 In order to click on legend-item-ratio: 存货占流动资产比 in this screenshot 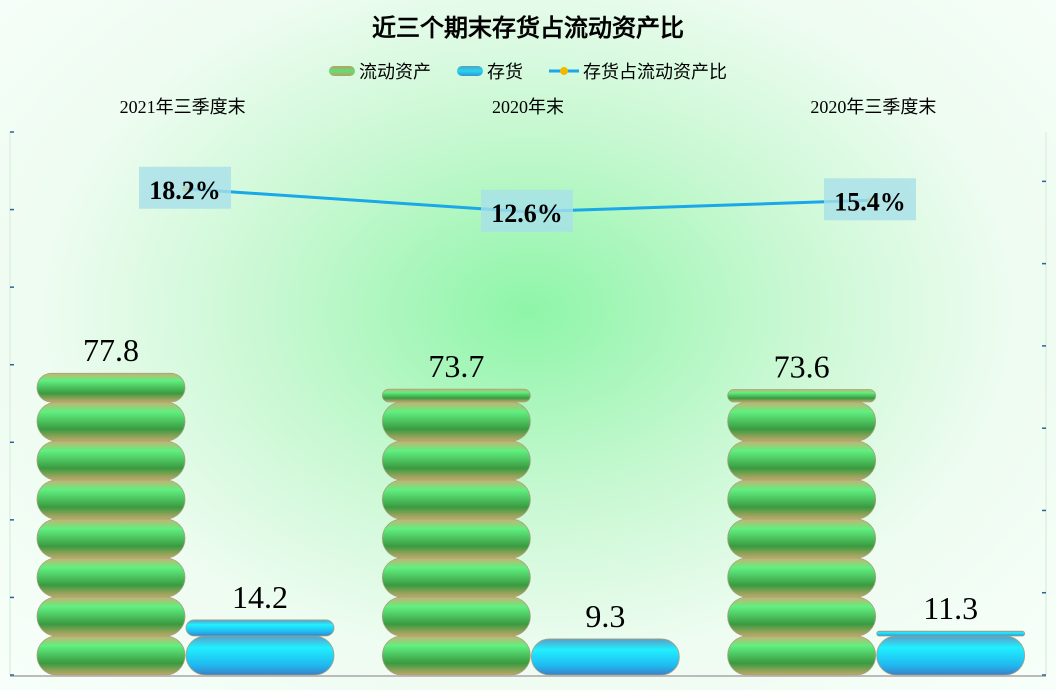, I will do `click(638, 71)`.